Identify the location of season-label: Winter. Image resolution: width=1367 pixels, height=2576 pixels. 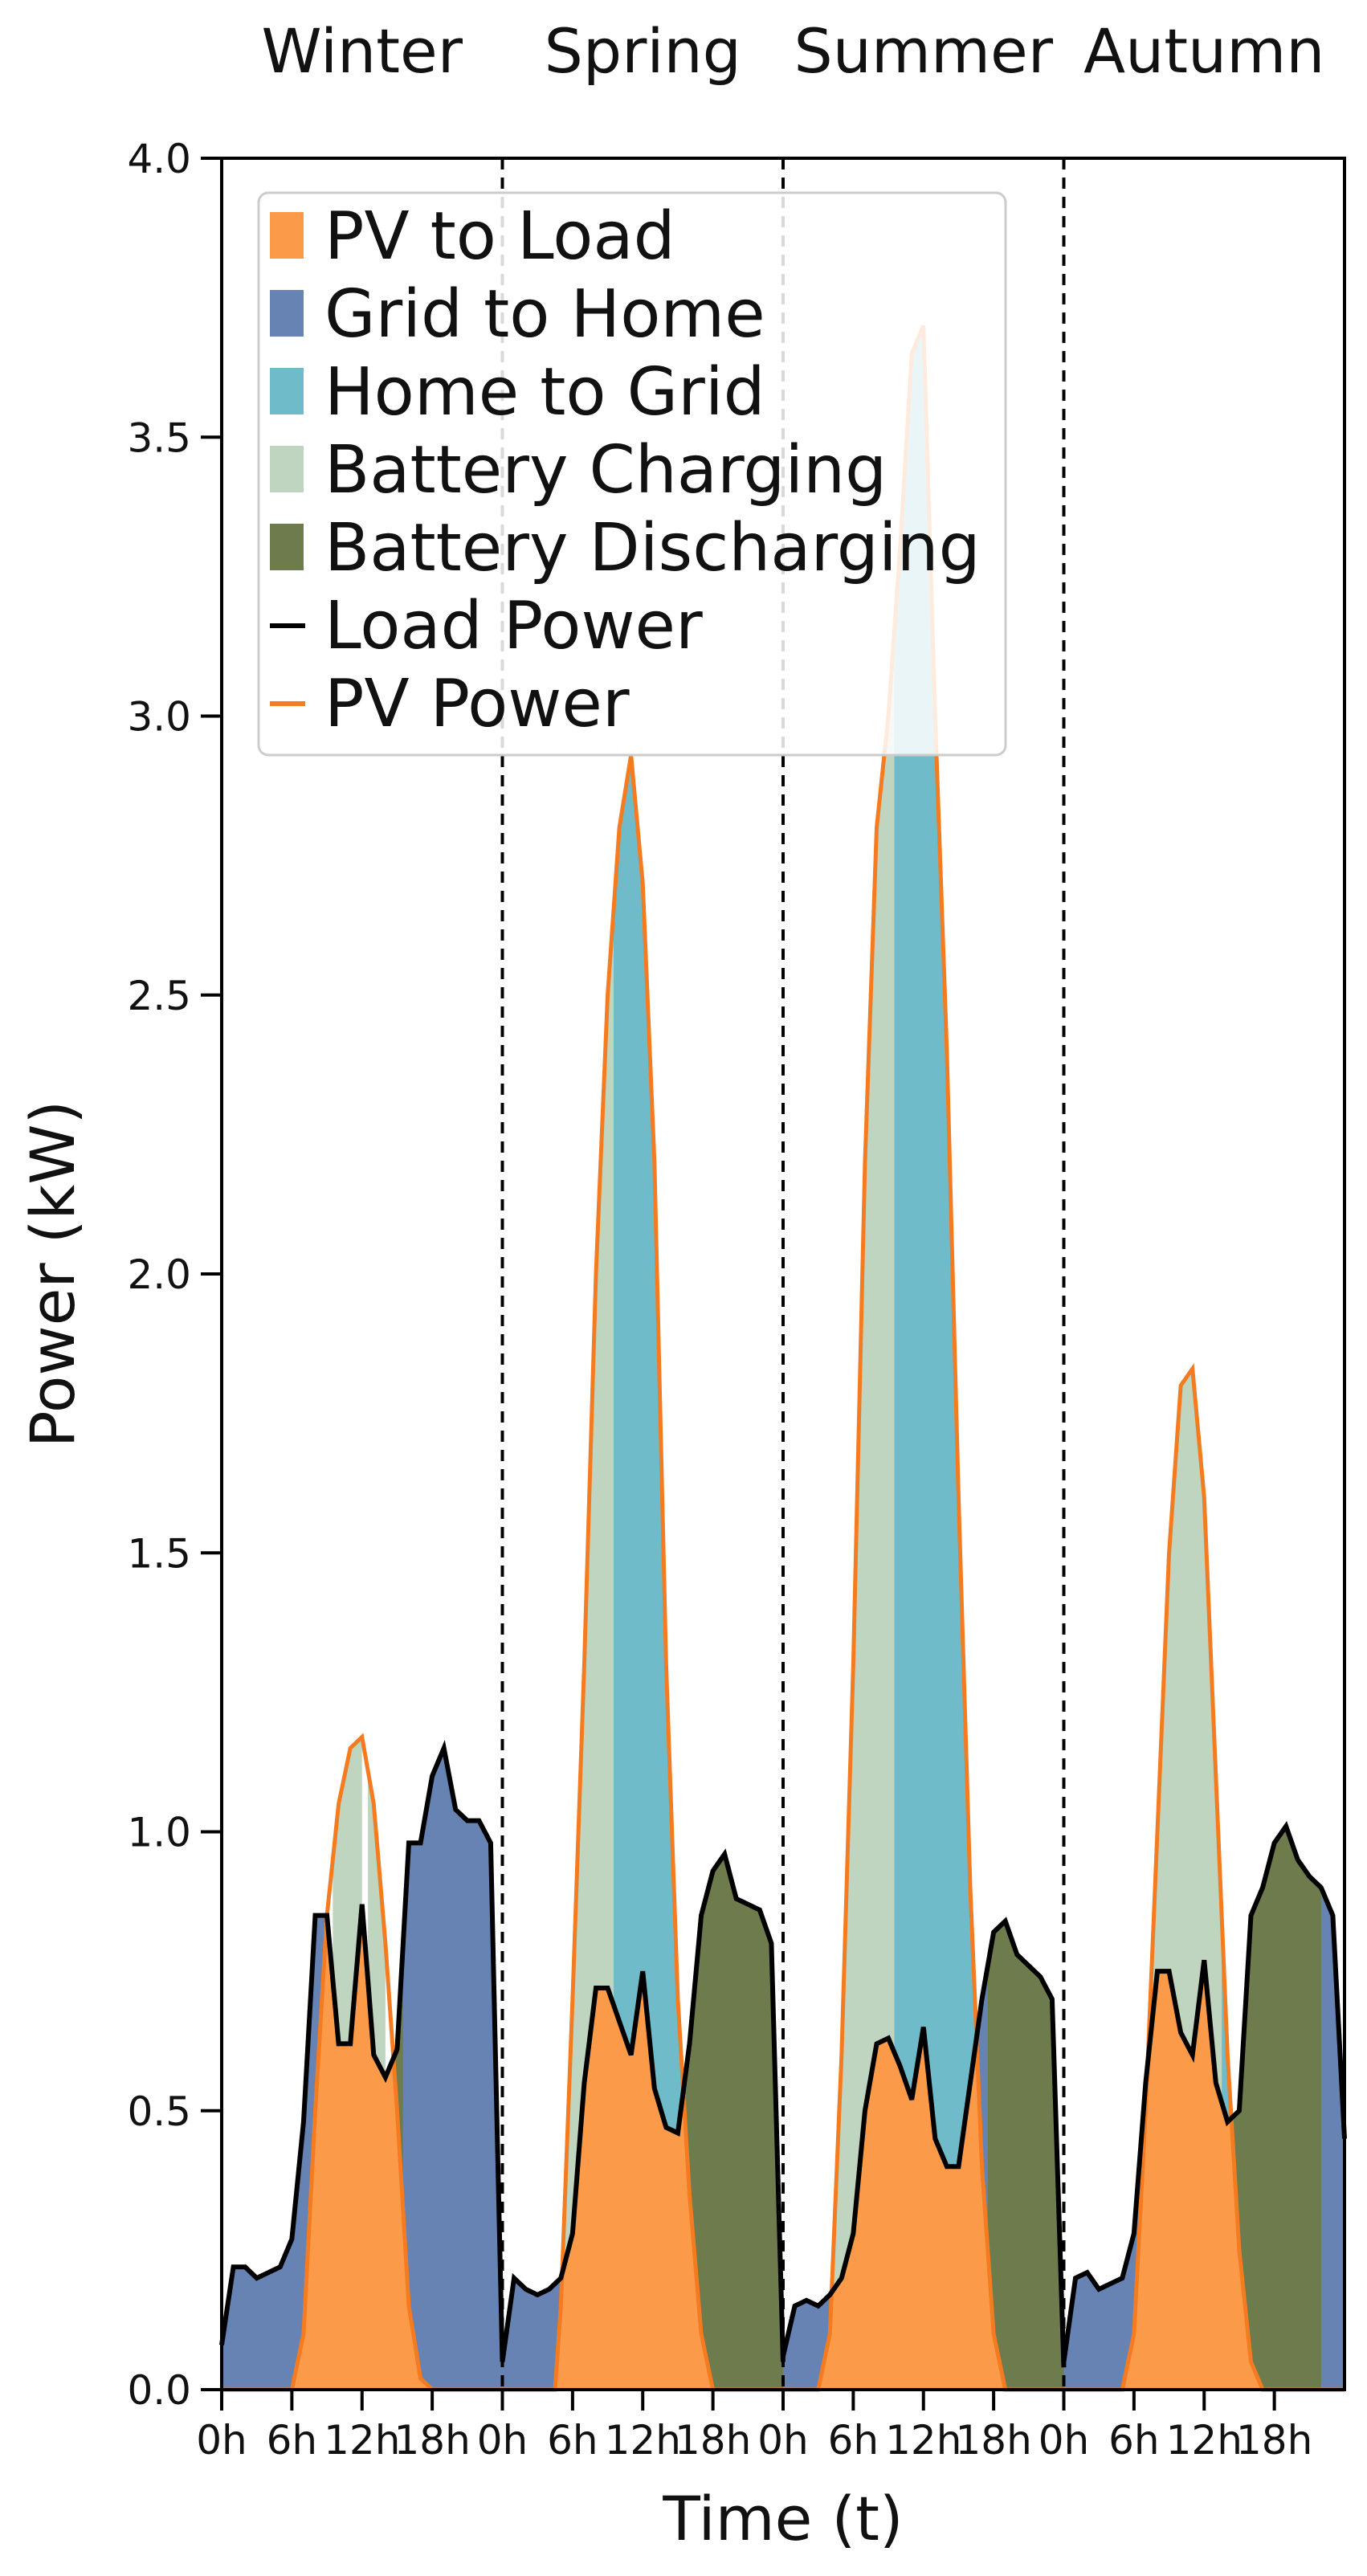
(362, 51).